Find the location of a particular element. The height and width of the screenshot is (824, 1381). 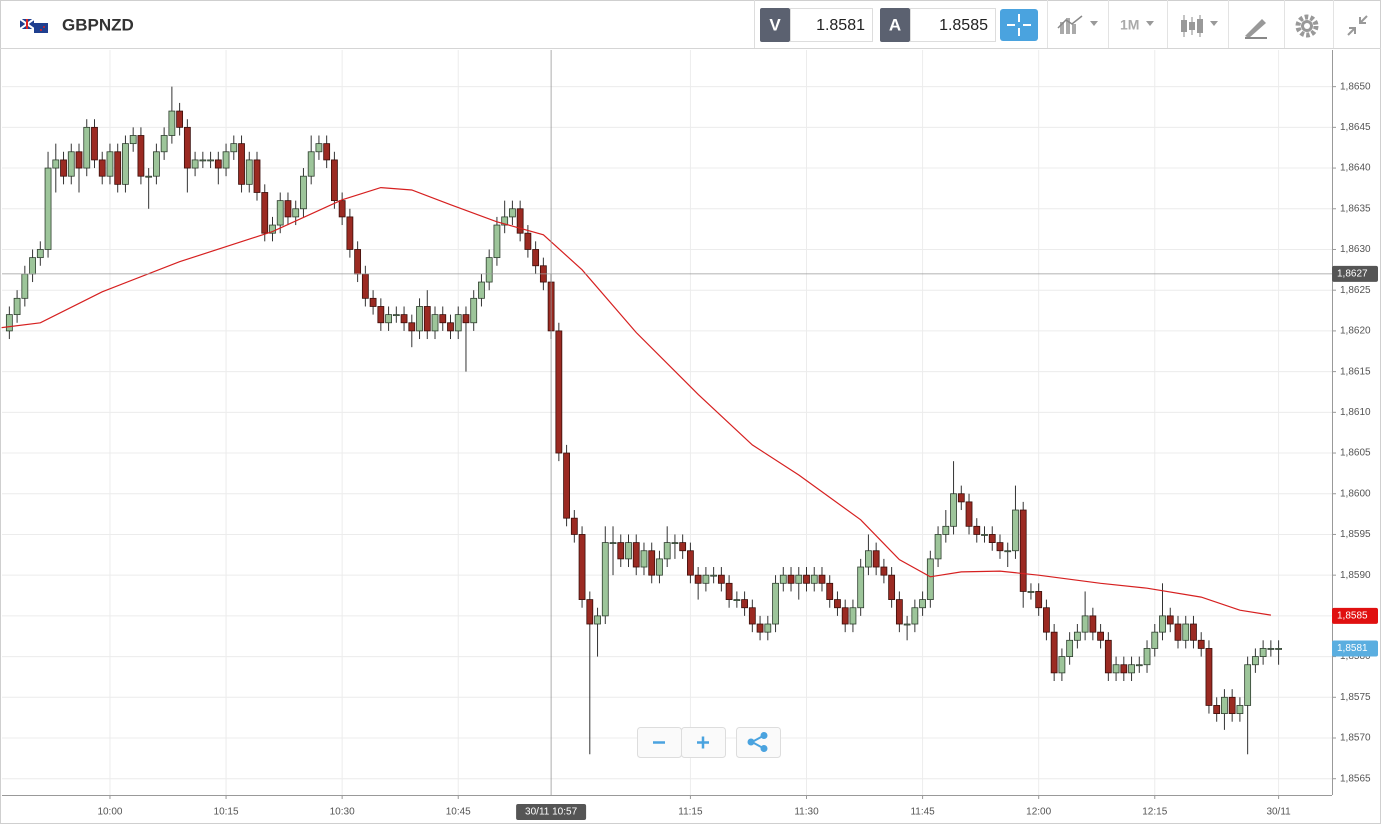

y-tick-label: 1,8635 is located at coordinates (1355, 208).